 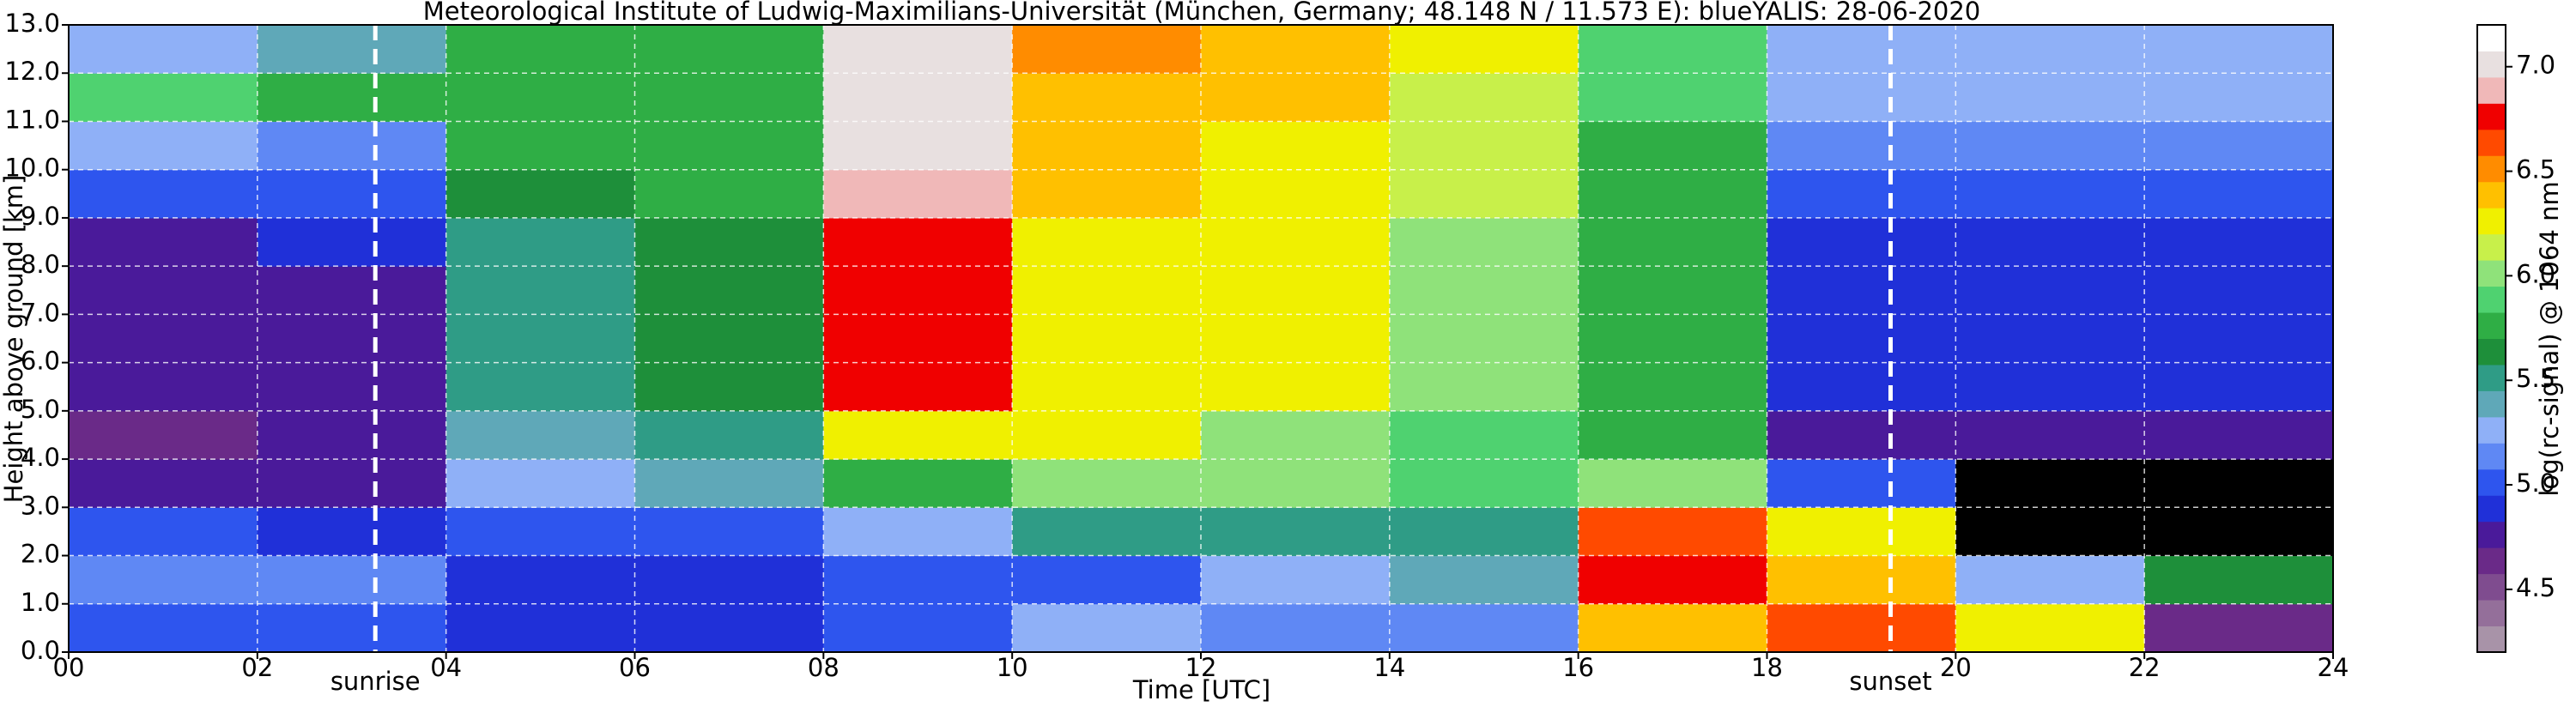 I want to click on y-tick-label: 9.0, so click(x=40, y=216).